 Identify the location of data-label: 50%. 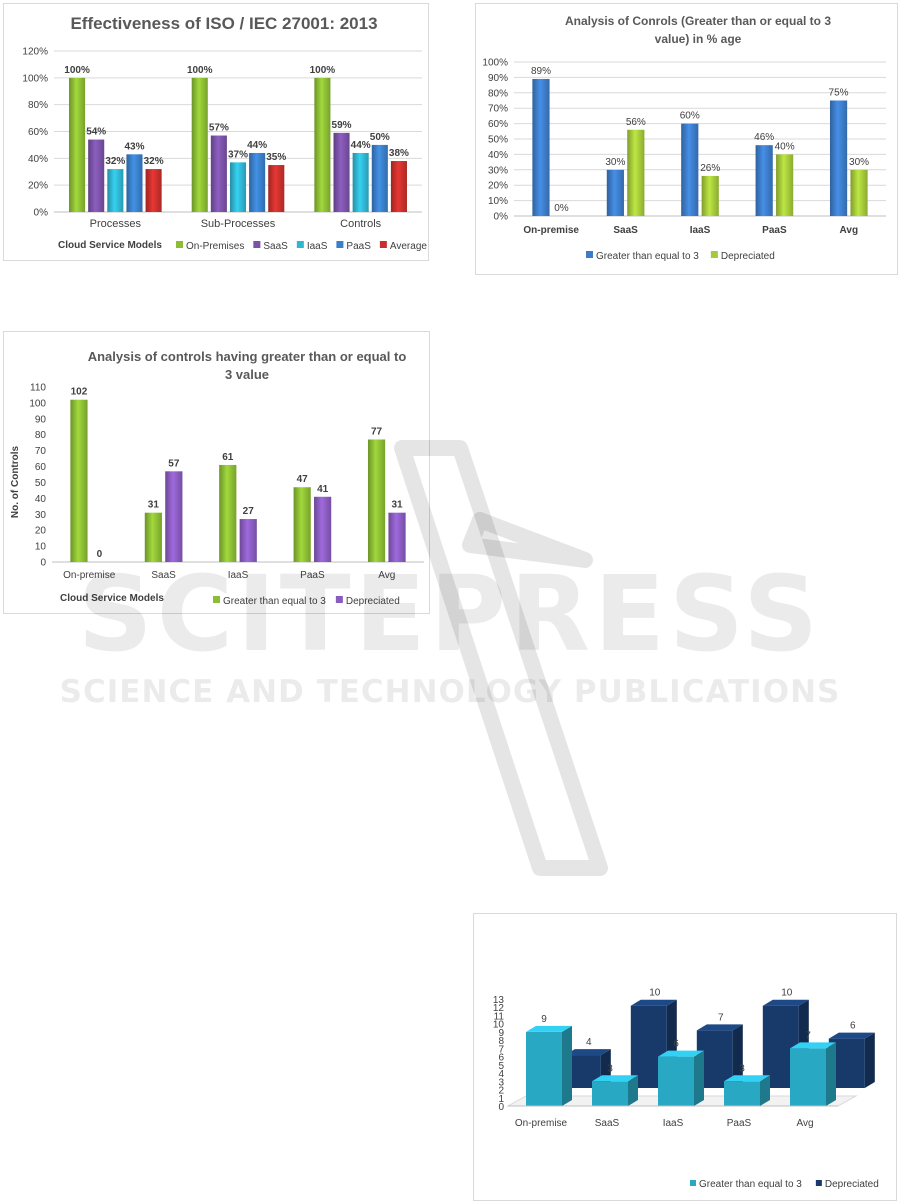
(380, 137).